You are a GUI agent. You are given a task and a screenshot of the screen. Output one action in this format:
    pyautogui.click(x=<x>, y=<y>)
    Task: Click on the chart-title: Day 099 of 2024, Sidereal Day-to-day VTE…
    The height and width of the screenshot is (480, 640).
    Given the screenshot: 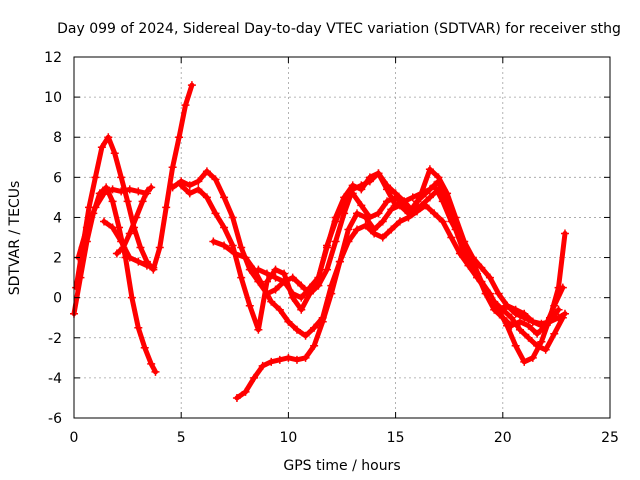 What is the action you would take?
    pyautogui.click(x=339, y=29)
    